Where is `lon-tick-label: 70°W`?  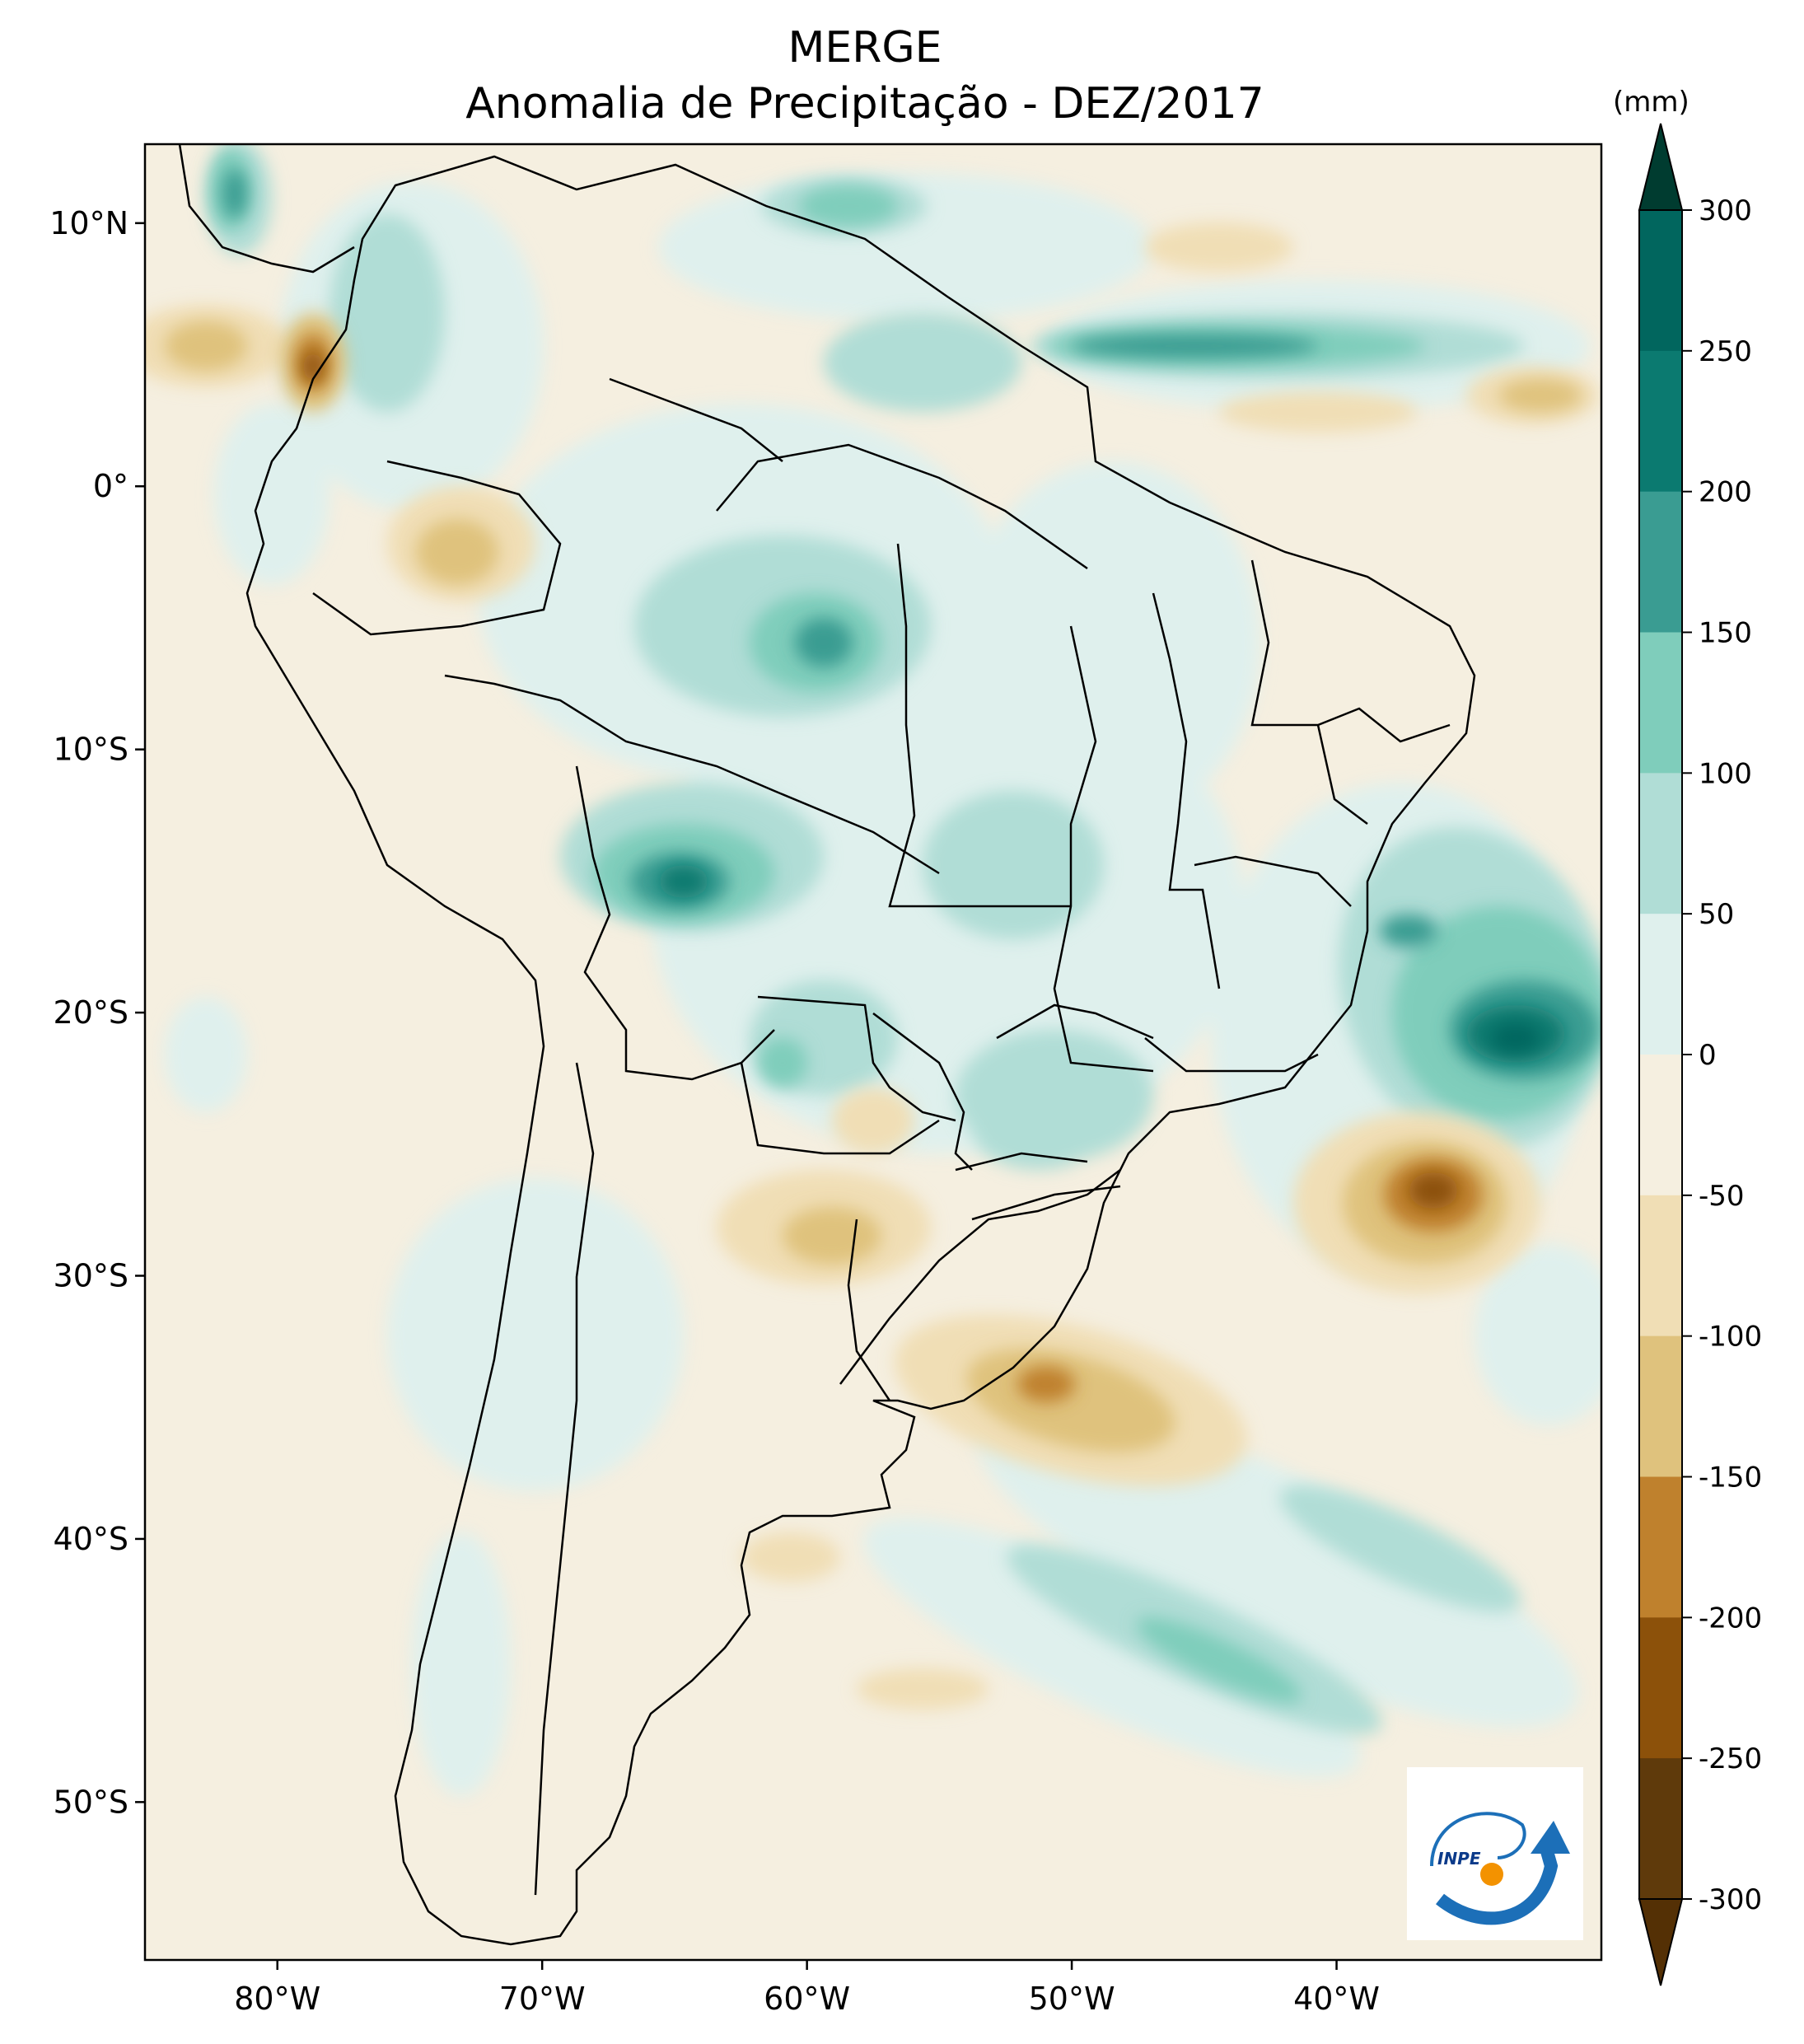
lon-tick-label: 70°W is located at coordinates (542, 1999).